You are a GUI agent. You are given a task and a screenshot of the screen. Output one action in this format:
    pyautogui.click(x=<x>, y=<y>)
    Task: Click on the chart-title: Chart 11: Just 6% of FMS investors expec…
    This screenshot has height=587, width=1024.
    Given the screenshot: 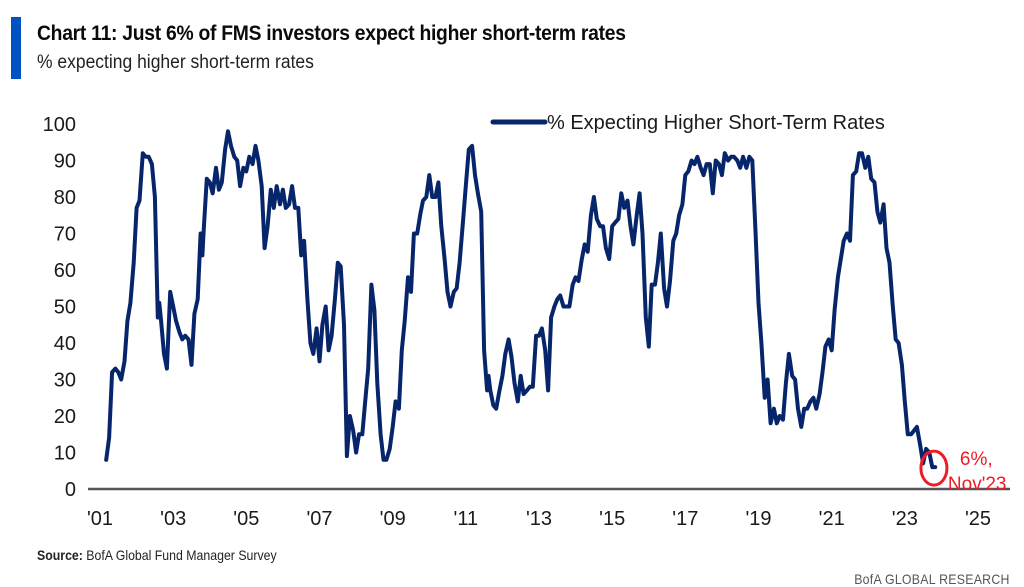 What is the action you would take?
    pyautogui.click(x=331, y=33)
    